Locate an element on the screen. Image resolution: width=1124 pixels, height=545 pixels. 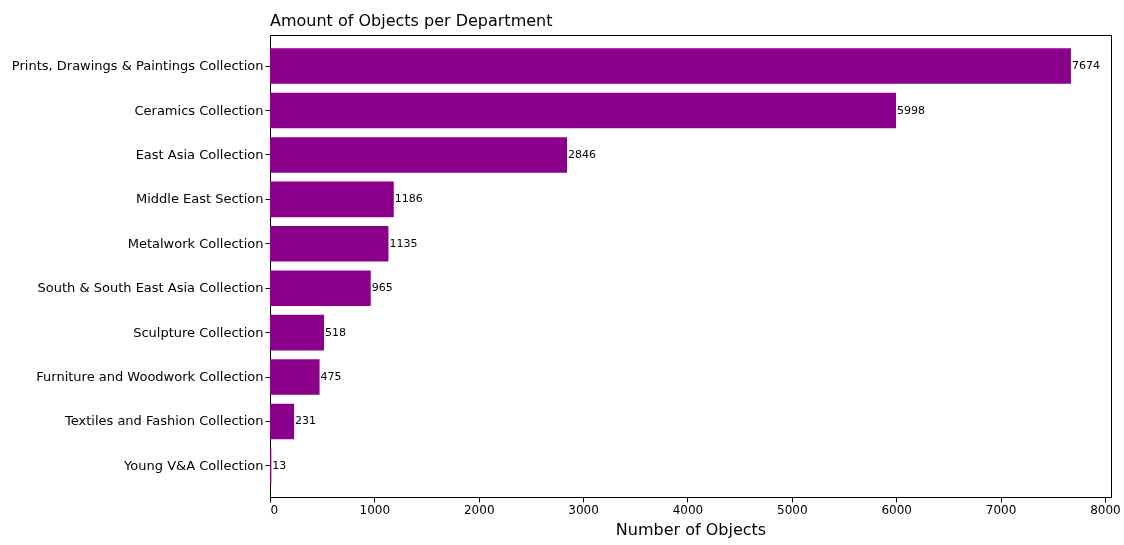
data-label: 1186 is located at coordinates (408, 199).